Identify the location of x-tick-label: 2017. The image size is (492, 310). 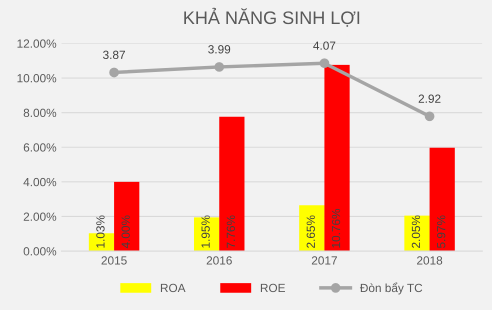
(324, 260).